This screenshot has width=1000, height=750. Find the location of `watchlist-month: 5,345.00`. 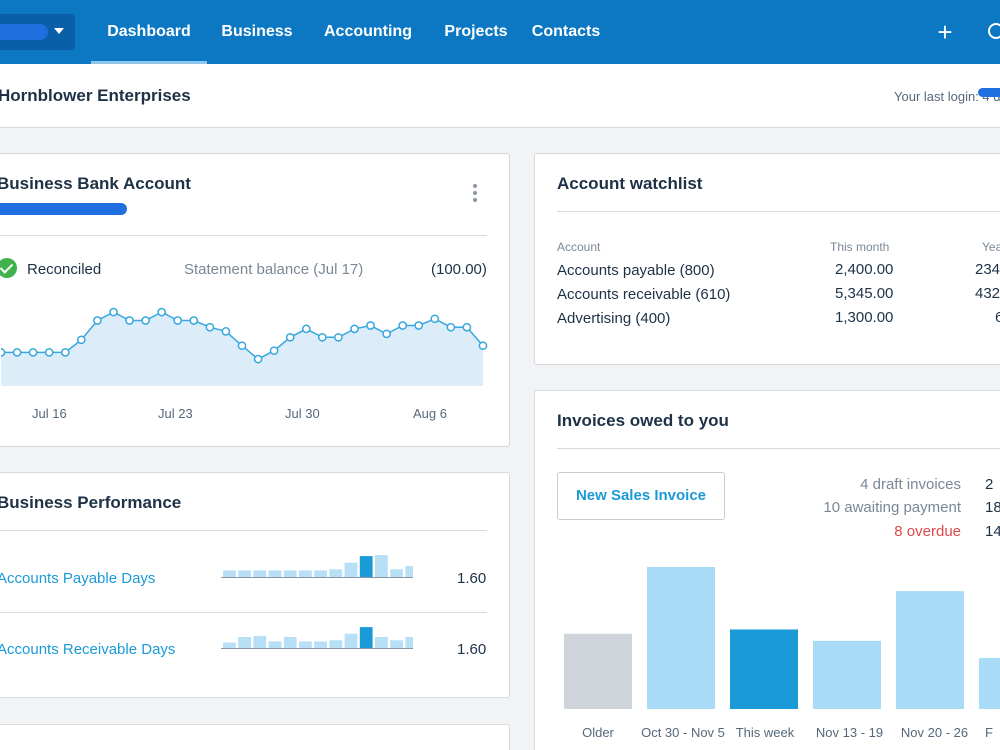

watchlist-month: 5,345.00 is located at coordinates (864, 293).